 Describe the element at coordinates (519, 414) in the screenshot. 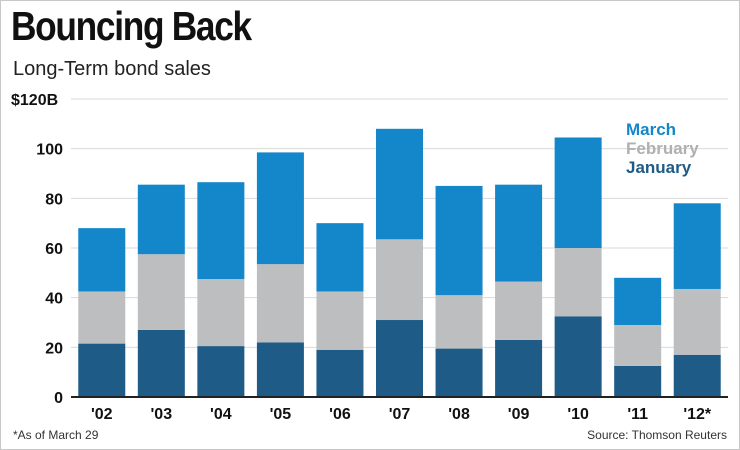

I see `x-tick-label: '09` at that location.